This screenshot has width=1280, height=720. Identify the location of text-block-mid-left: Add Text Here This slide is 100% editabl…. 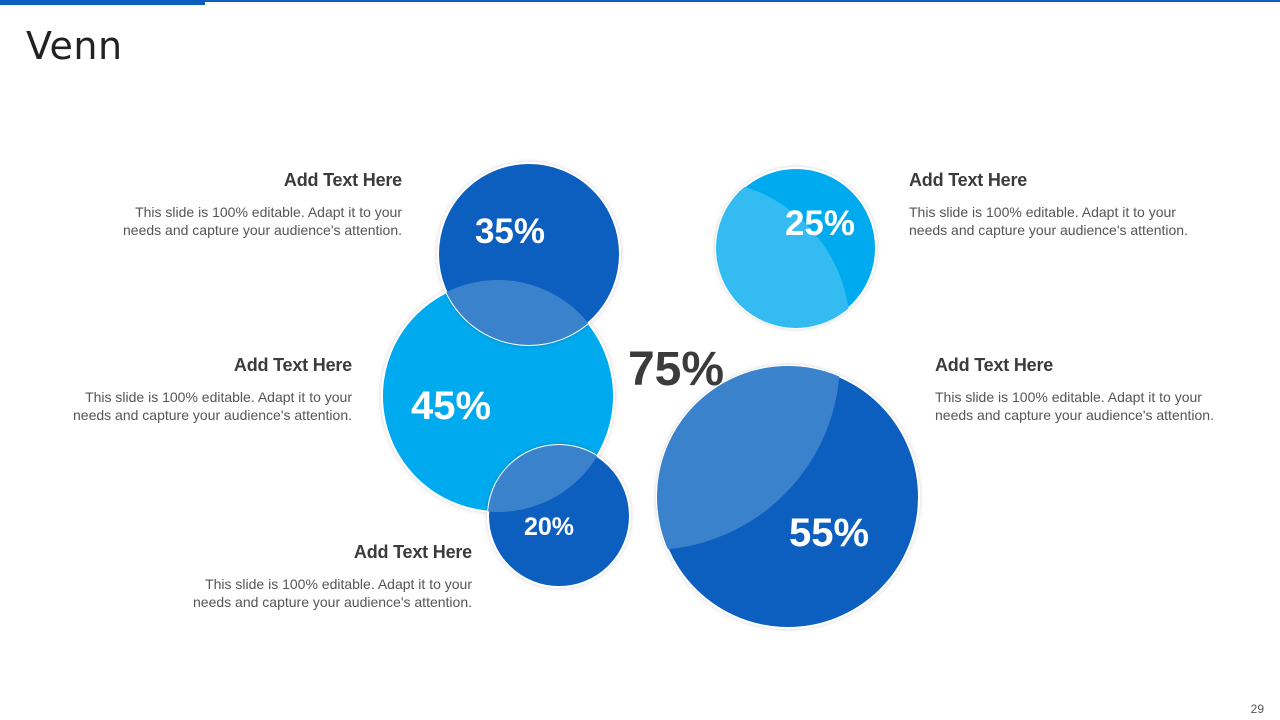
(202, 389).